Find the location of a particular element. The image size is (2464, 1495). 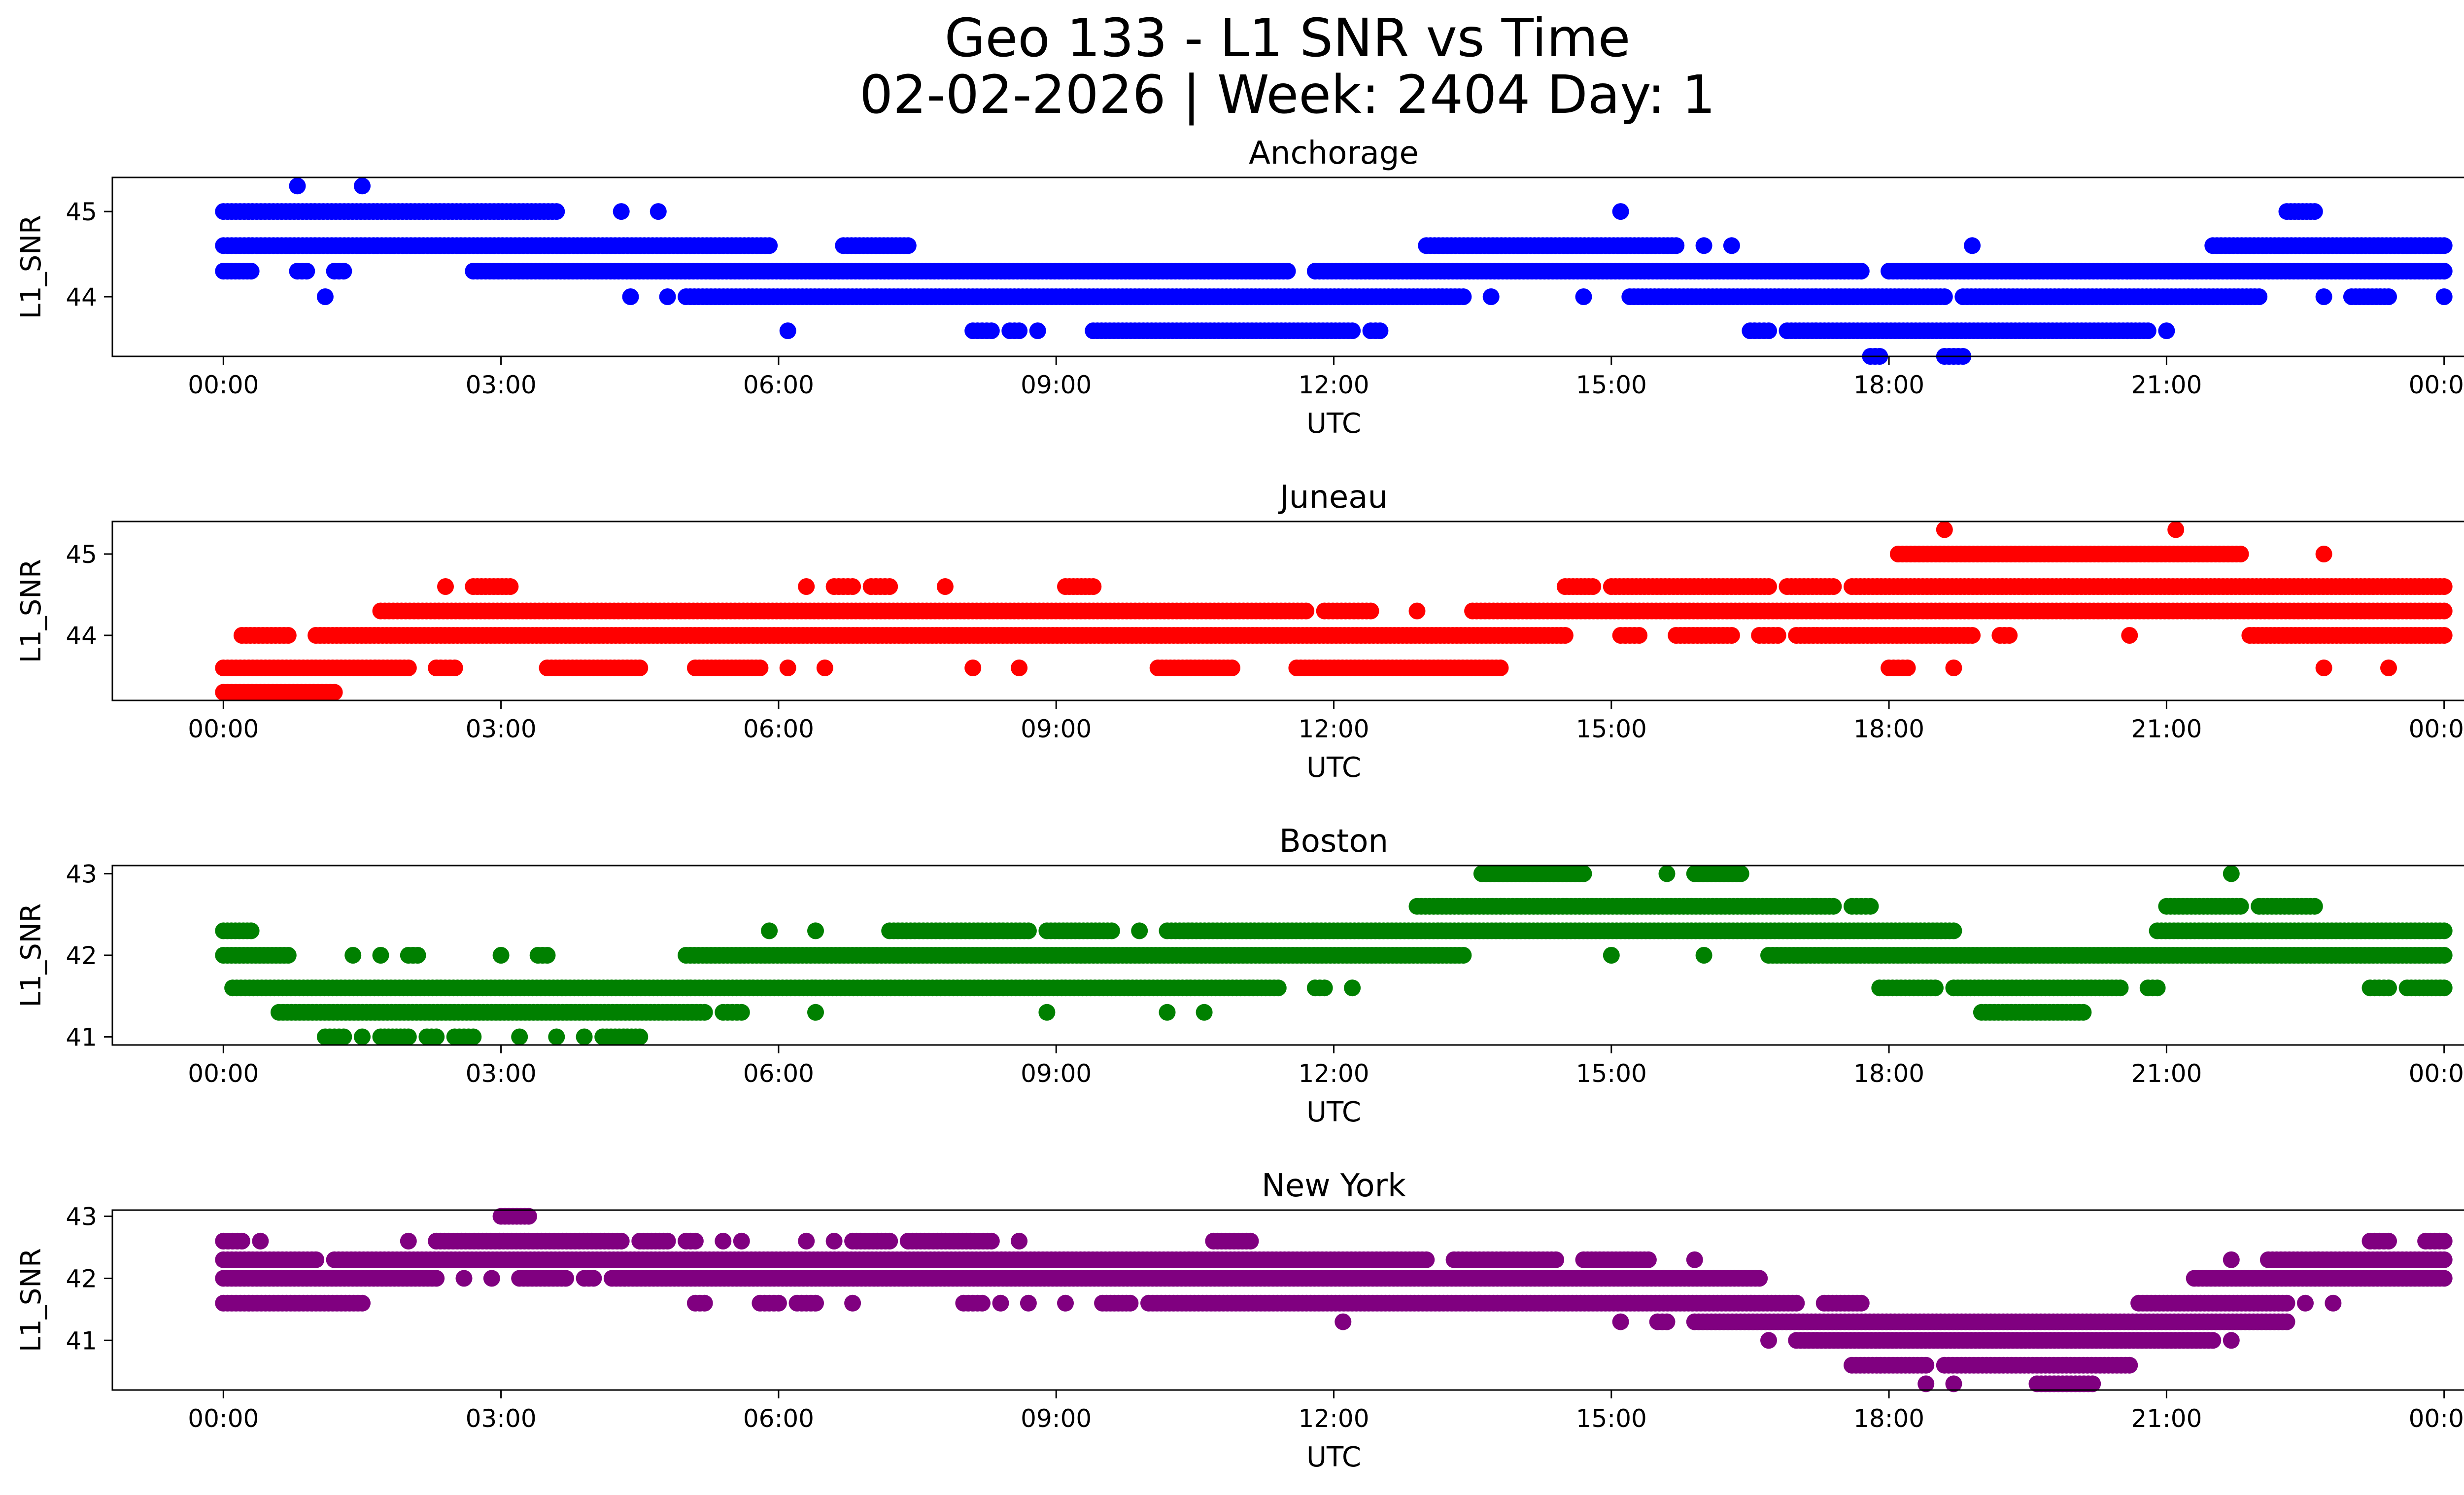

y-tick-label: 44 is located at coordinates (81, 297).